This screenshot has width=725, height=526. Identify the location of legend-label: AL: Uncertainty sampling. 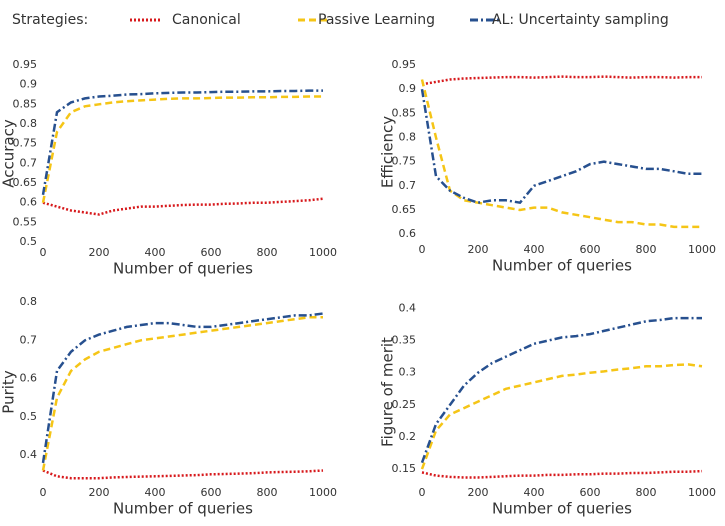
(580, 20).